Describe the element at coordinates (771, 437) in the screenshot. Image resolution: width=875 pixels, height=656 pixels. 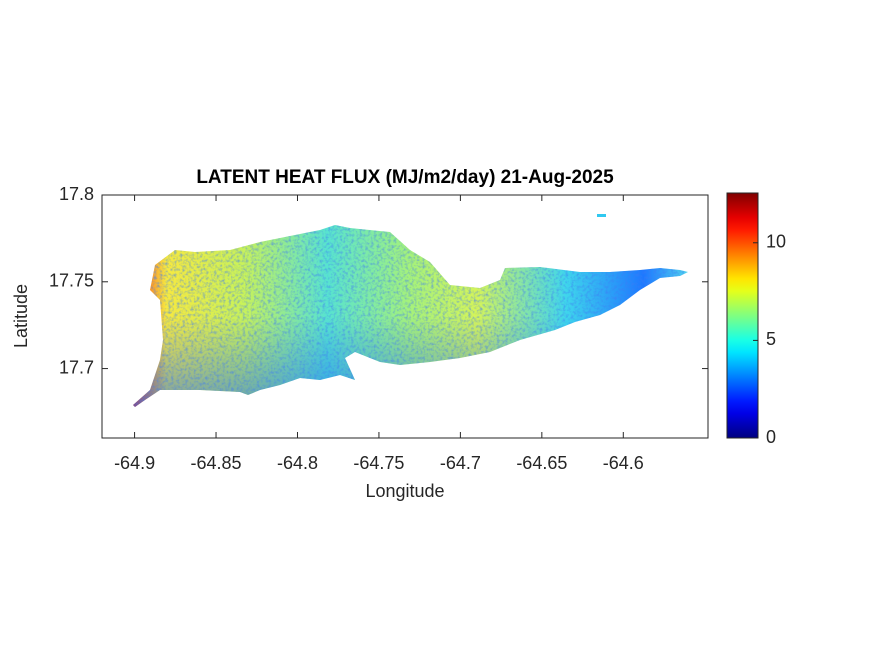
I see `colorbar-tick-label: 0` at that location.